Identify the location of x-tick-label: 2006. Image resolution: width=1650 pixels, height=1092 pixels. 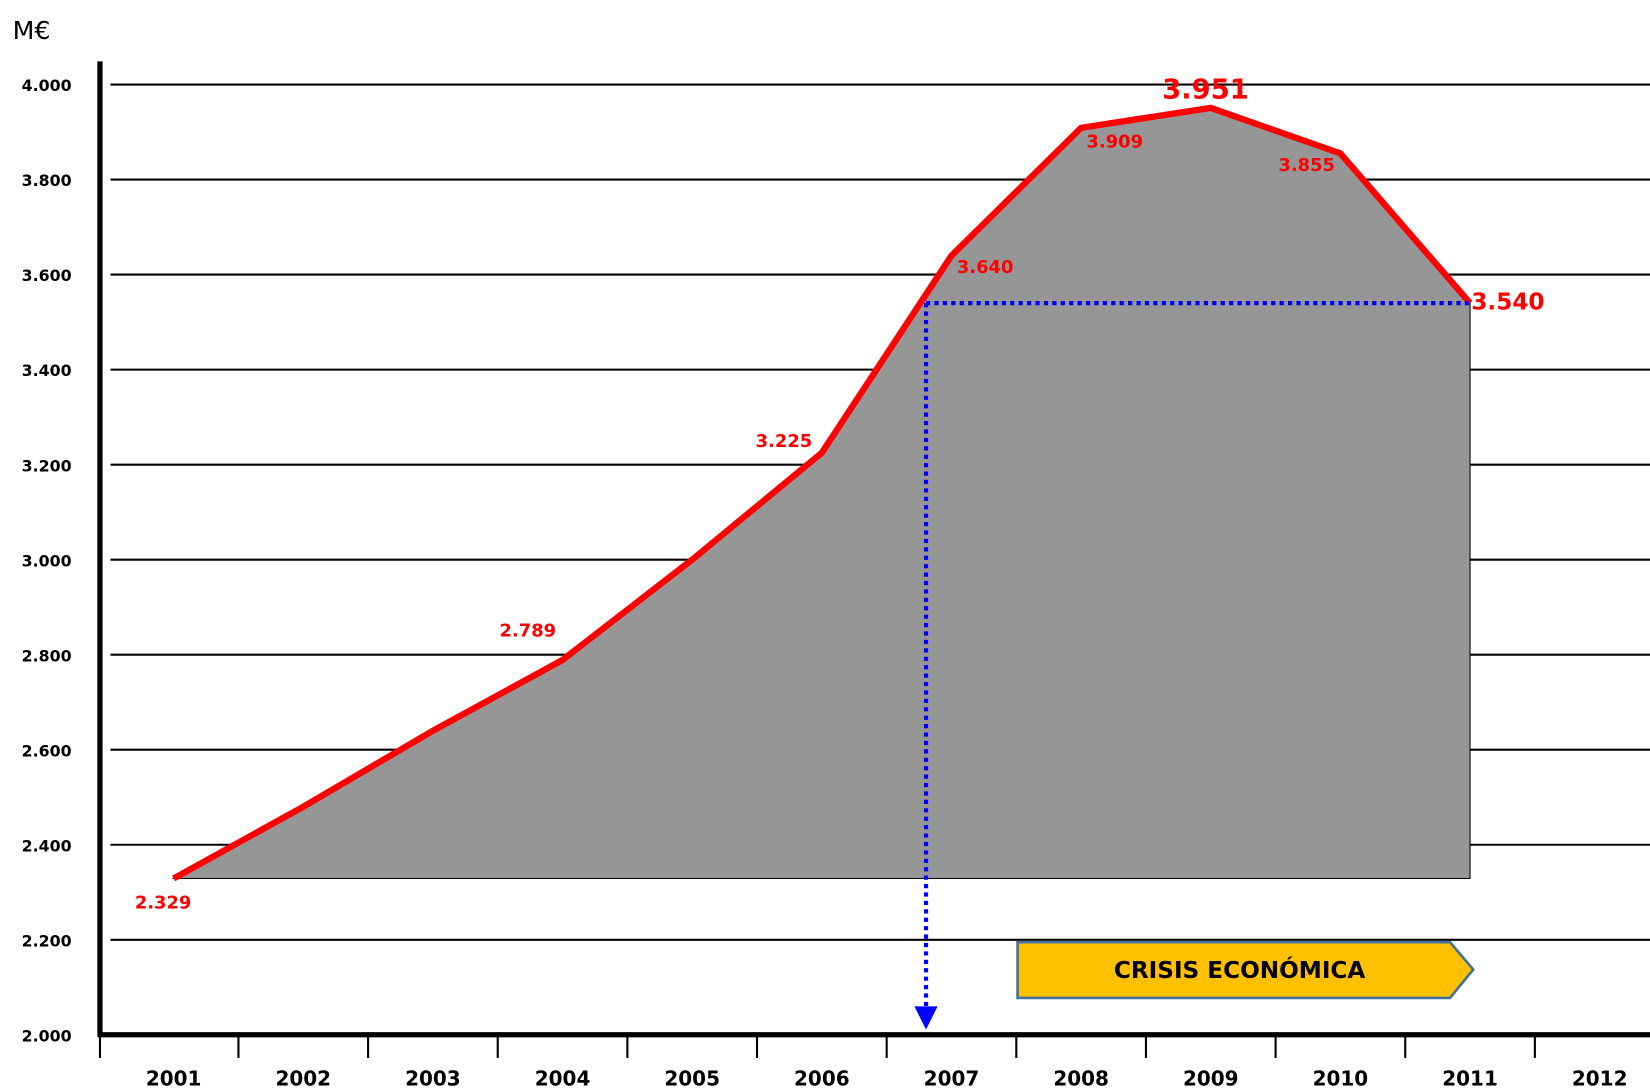
(822, 1079).